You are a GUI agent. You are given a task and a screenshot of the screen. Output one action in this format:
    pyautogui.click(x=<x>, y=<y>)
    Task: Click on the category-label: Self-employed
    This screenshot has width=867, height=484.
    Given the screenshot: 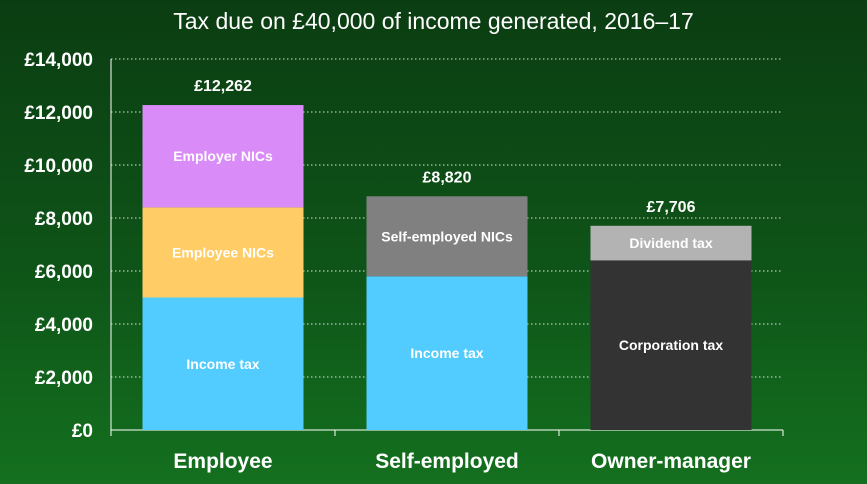 What is the action you would take?
    pyautogui.click(x=447, y=461)
    